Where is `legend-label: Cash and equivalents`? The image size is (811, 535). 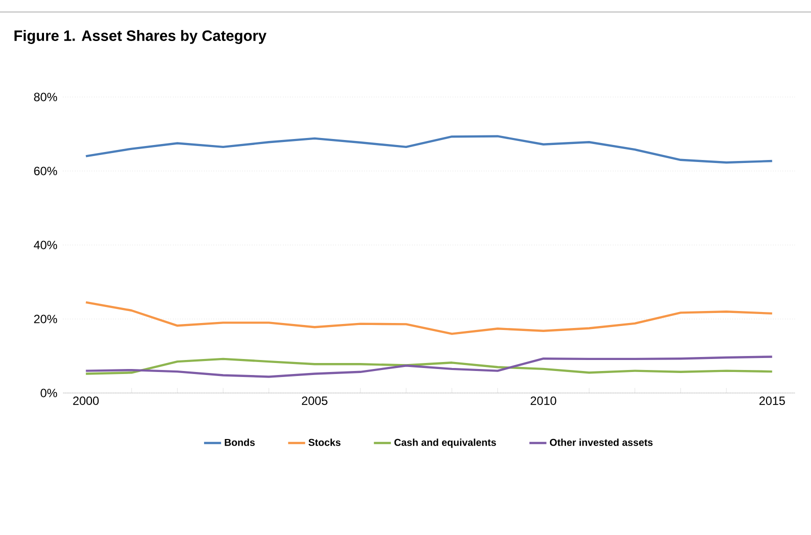 legend-label: Cash and equivalents is located at coordinates (445, 443).